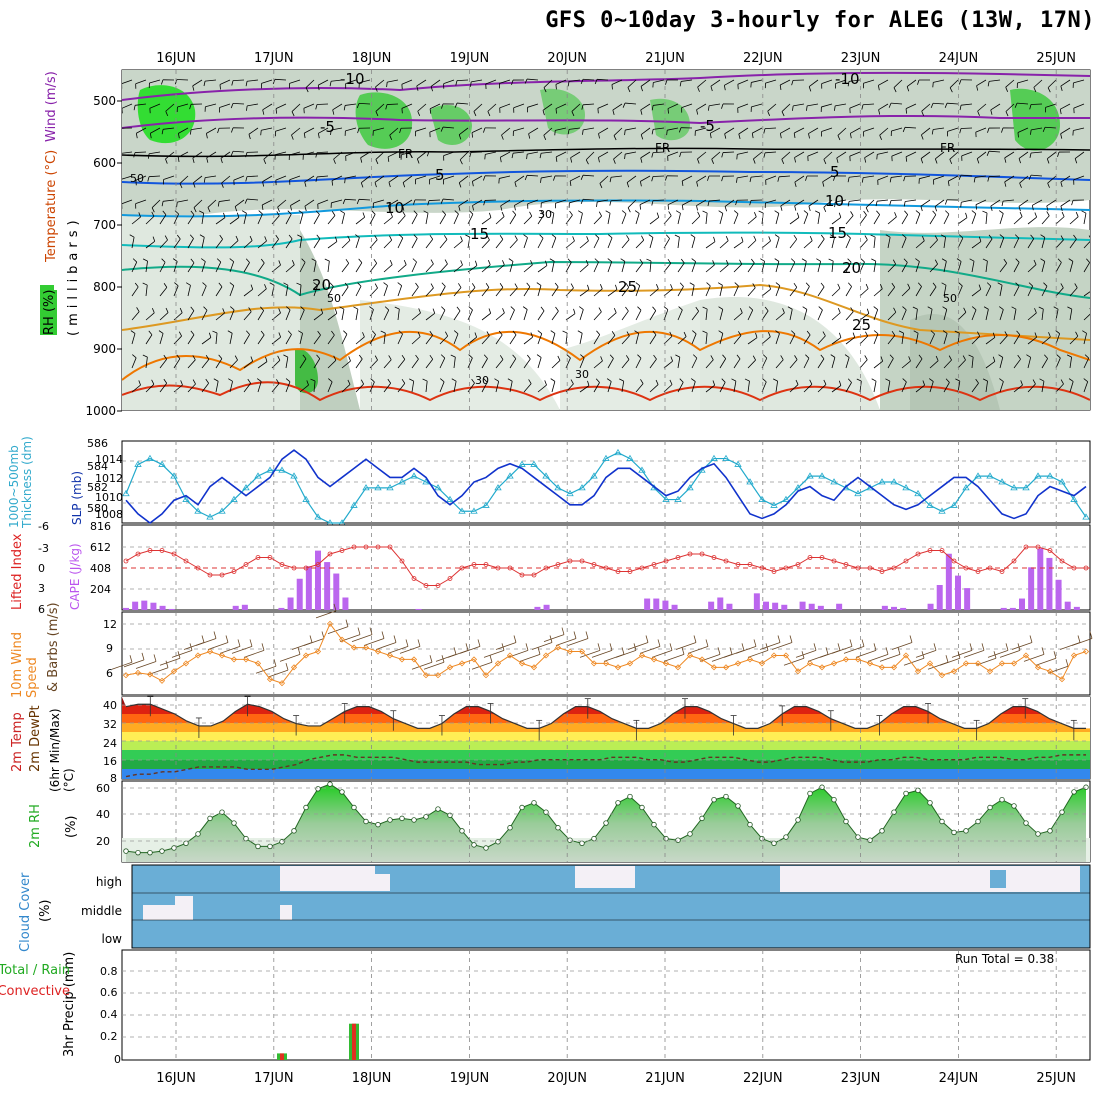  Describe the element at coordinates (834, 201) in the screenshot. I see `label-10-b: 10` at that location.